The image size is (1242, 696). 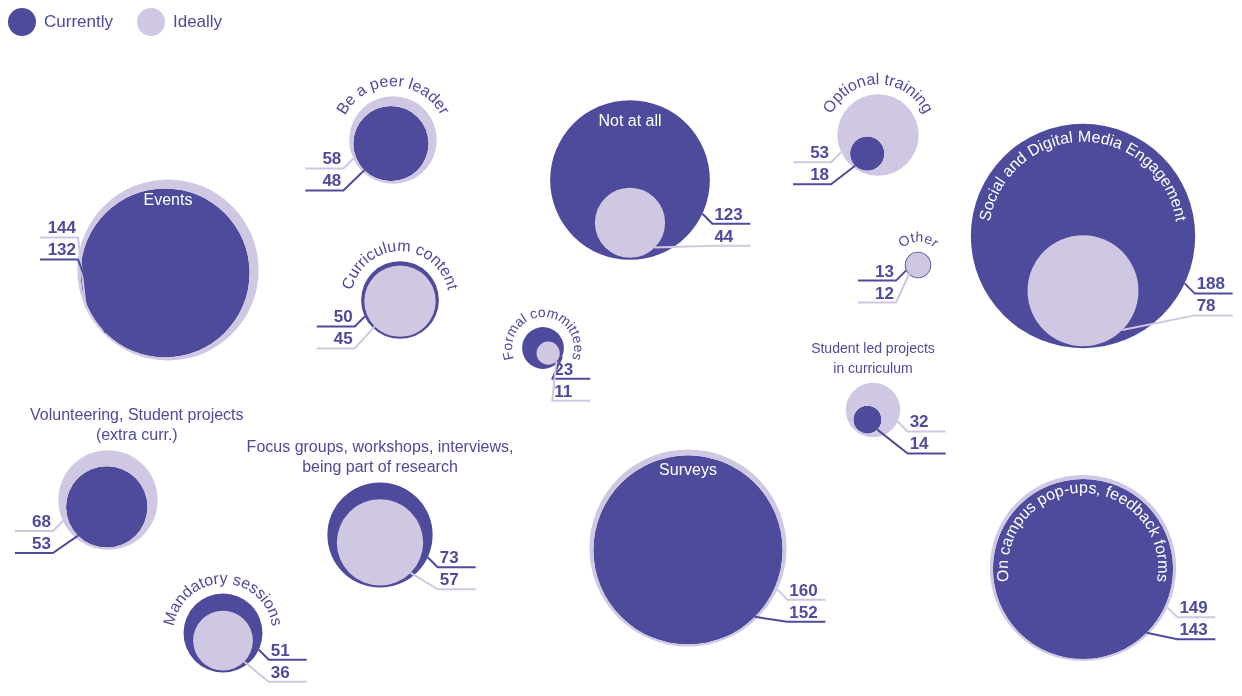 I want to click on data-label: 144, so click(x=62, y=228).